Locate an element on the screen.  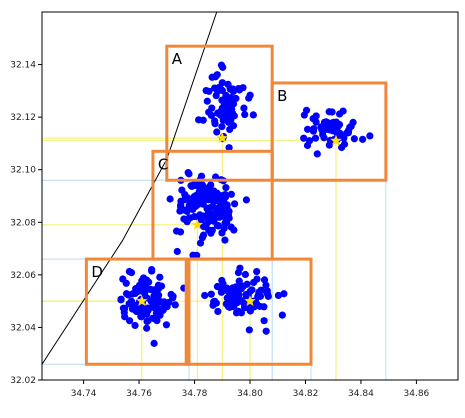
x-tick-label-1: 34.76 is located at coordinates (139, 394).